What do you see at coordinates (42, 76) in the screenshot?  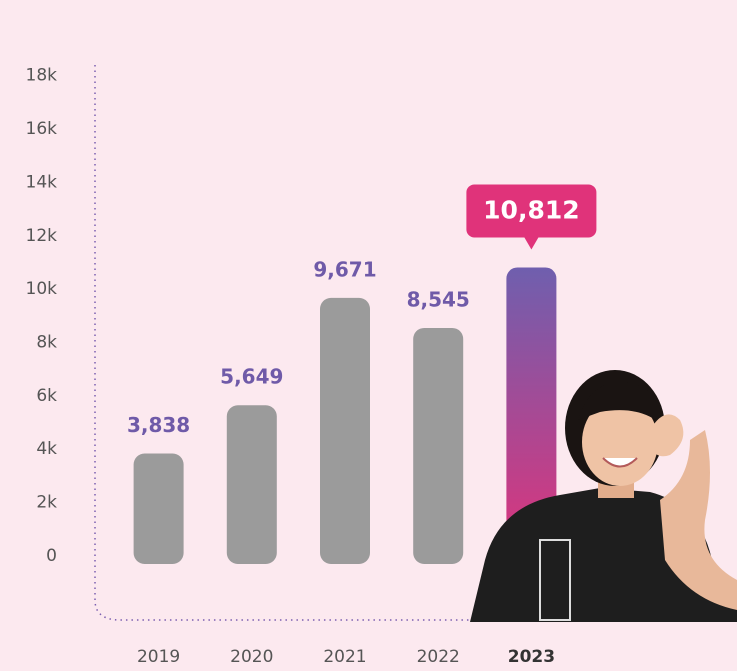 I see `y-tick-label: 18k` at bounding box center [42, 76].